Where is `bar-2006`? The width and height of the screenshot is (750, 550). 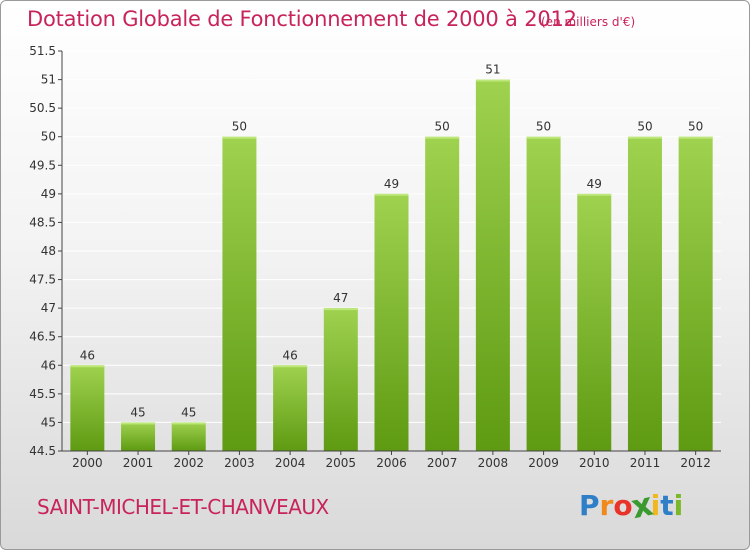 bar-2006 is located at coordinates (391, 322).